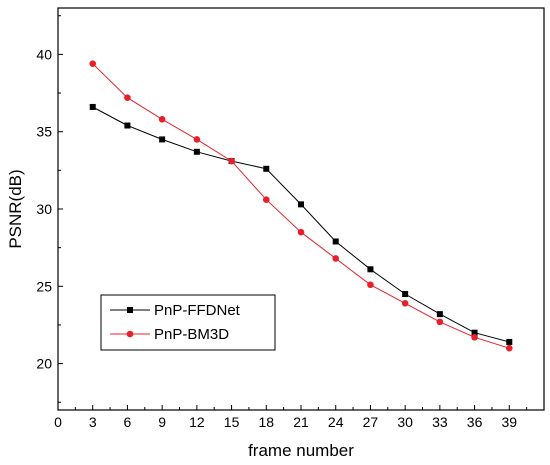  I want to click on x-tick-label: 12, so click(197, 422).